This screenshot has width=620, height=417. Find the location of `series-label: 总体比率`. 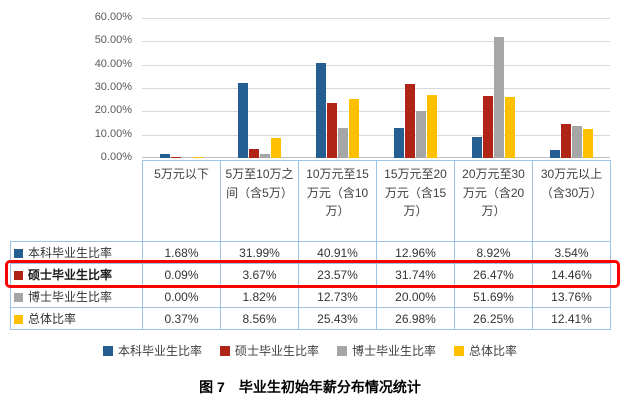

series-label: 总体比率 is located at coordinates (52, 319).